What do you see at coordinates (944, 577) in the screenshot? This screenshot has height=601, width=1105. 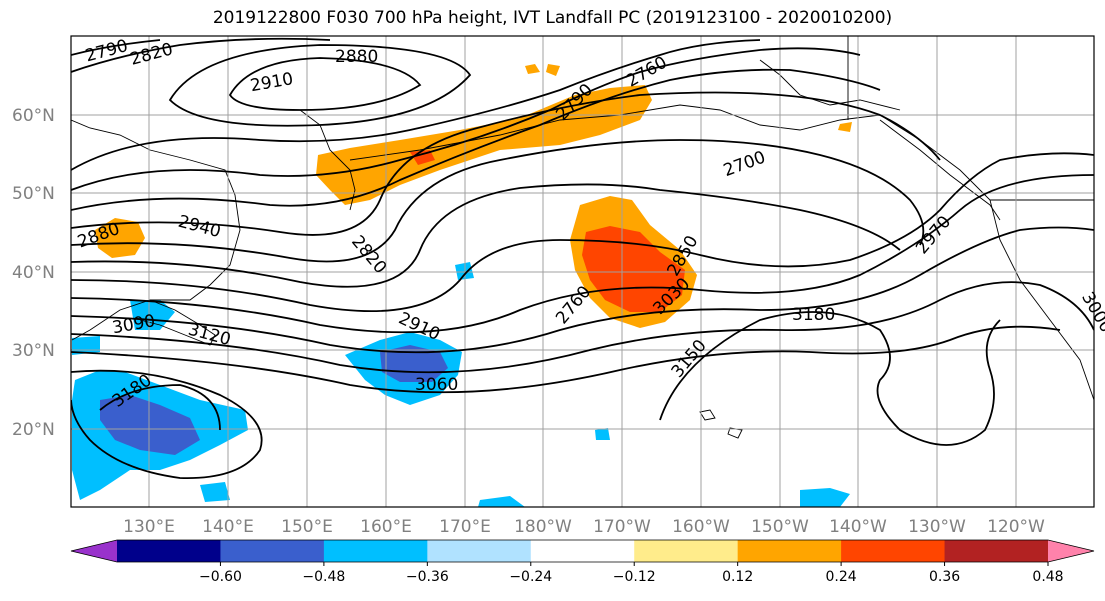 I see `colorbar-tick-label: 0.36` at bounding box center [944, 577].